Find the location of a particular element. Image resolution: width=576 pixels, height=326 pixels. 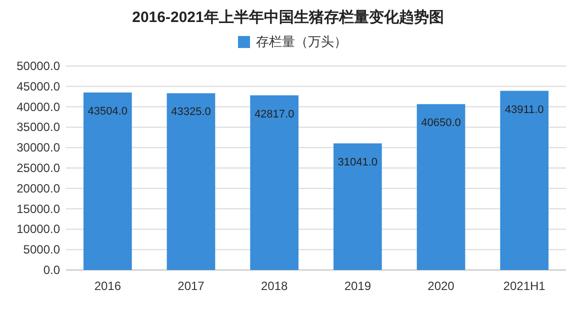

y-tick-label: 20000.0 is located at coordinates (38, 188).